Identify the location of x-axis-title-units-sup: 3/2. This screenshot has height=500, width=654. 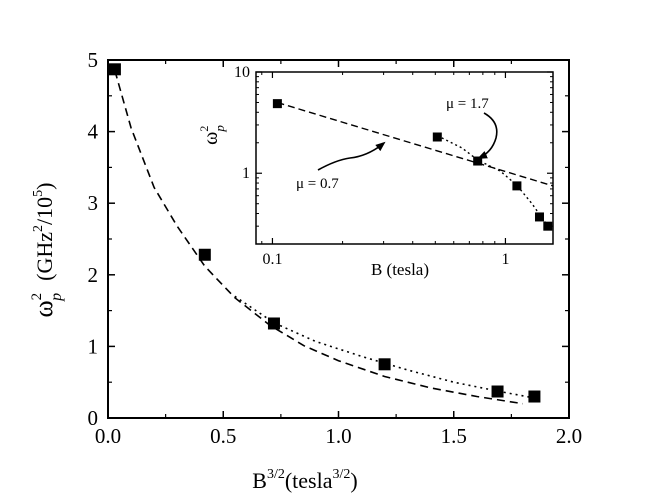
(342, 474).